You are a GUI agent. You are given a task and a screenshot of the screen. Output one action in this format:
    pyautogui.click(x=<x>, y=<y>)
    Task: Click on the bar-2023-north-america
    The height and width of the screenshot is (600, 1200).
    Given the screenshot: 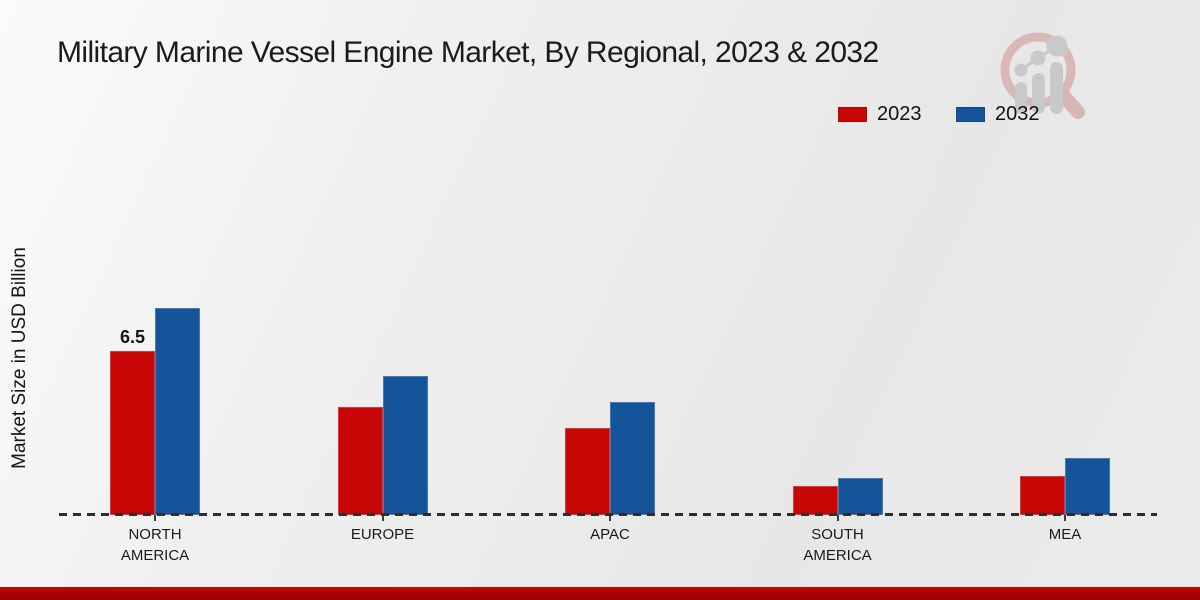 What is the action you would take?
    pyautogui.click(x=132, y=433)
    